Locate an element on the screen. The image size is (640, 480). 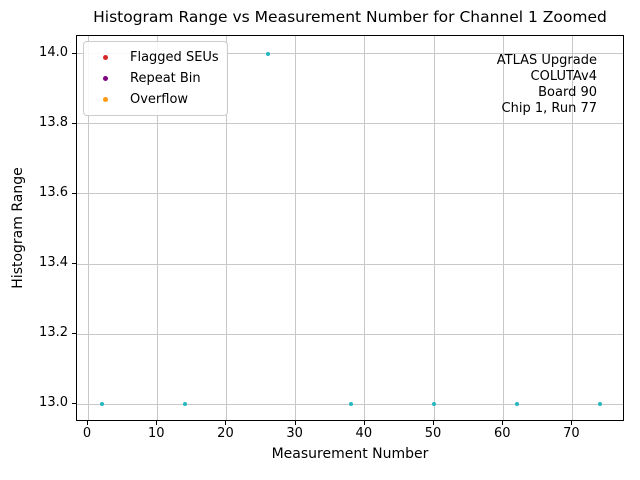
y-axis-label: Histogram Range is located at coordinates (18, 228).